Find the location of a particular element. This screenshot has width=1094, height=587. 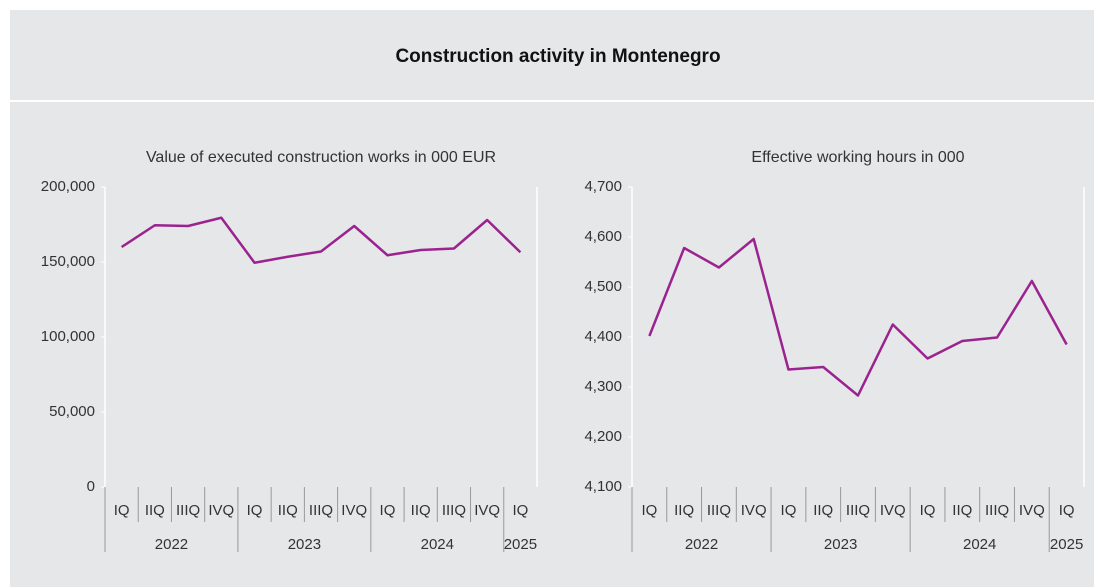

page-title: Construction activity in Montenegro is located at coordinates (557, 56).